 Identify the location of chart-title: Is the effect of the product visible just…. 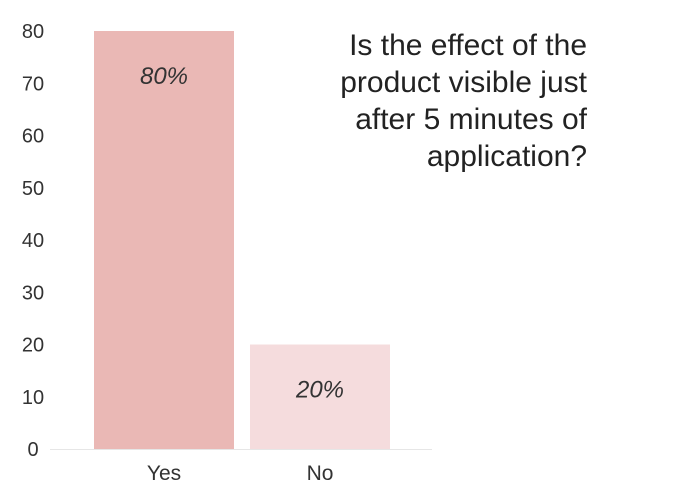
(463, 101).